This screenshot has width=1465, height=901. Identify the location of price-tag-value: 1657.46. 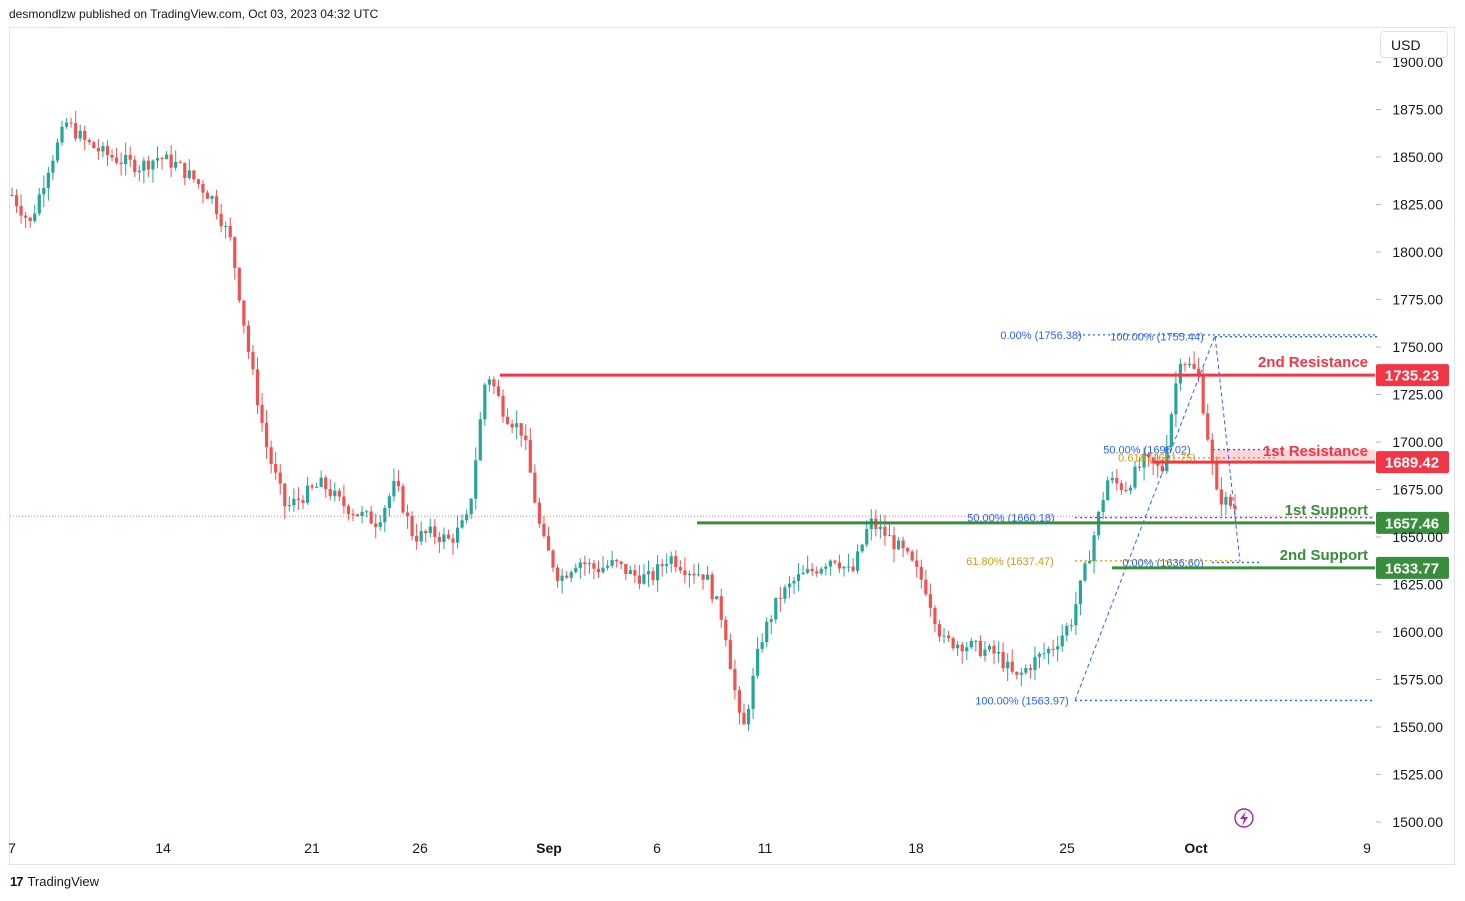
(1412, 523).